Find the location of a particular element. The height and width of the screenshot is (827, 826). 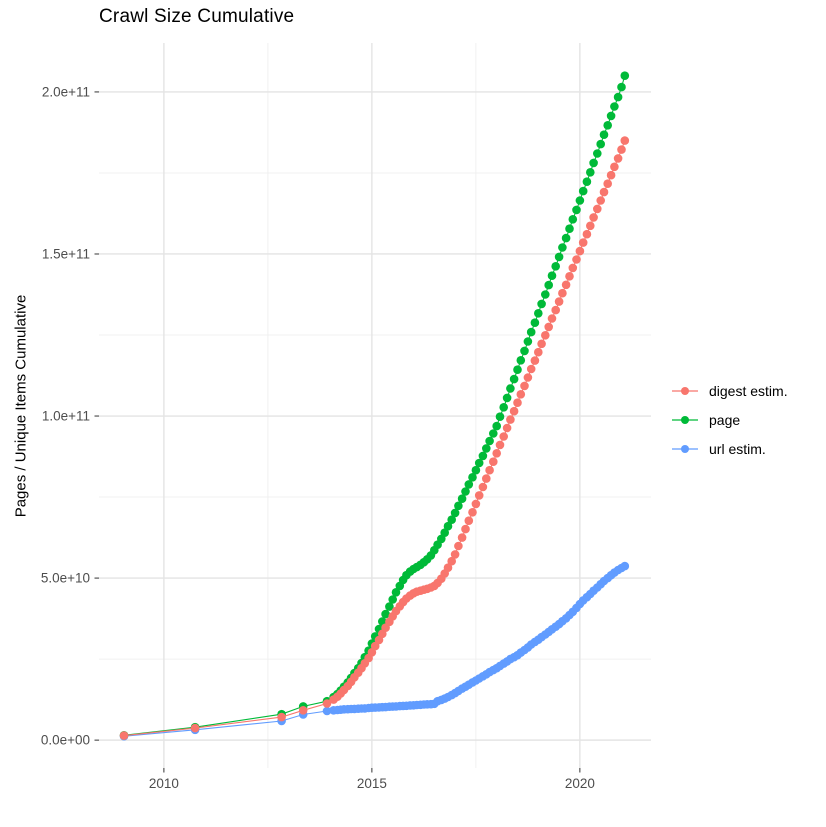

legend-item-digest-estim: digest estim. is located at coordinates (729, 390).